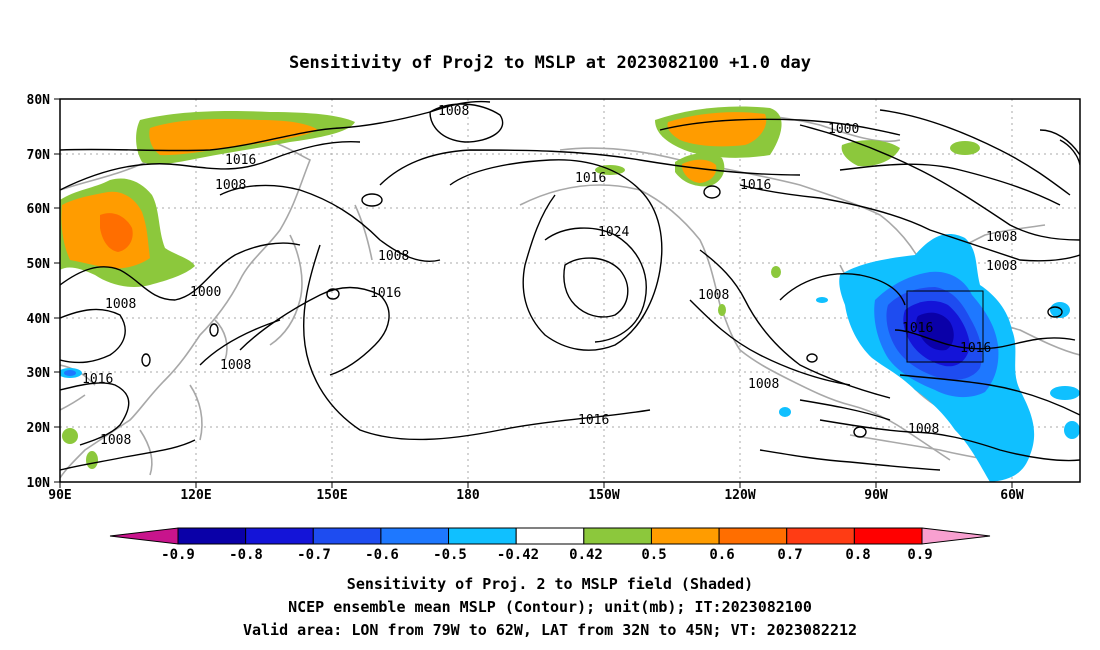 The width and height of the screenshot is (1100, 650). What do you see at coordinates (653, 555) in the screenshot?
I see `colorbar-label: 0.5` at bounding box center [653, 555].